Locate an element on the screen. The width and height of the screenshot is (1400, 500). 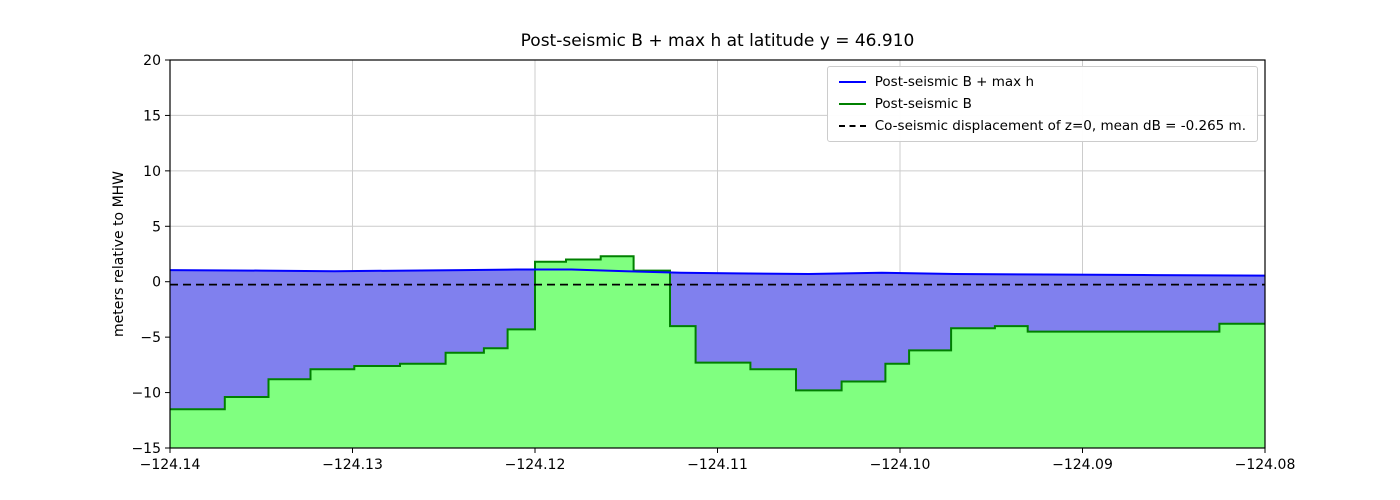
legend-label: Post-seismic B + max h is located at coordinates (954, 82).